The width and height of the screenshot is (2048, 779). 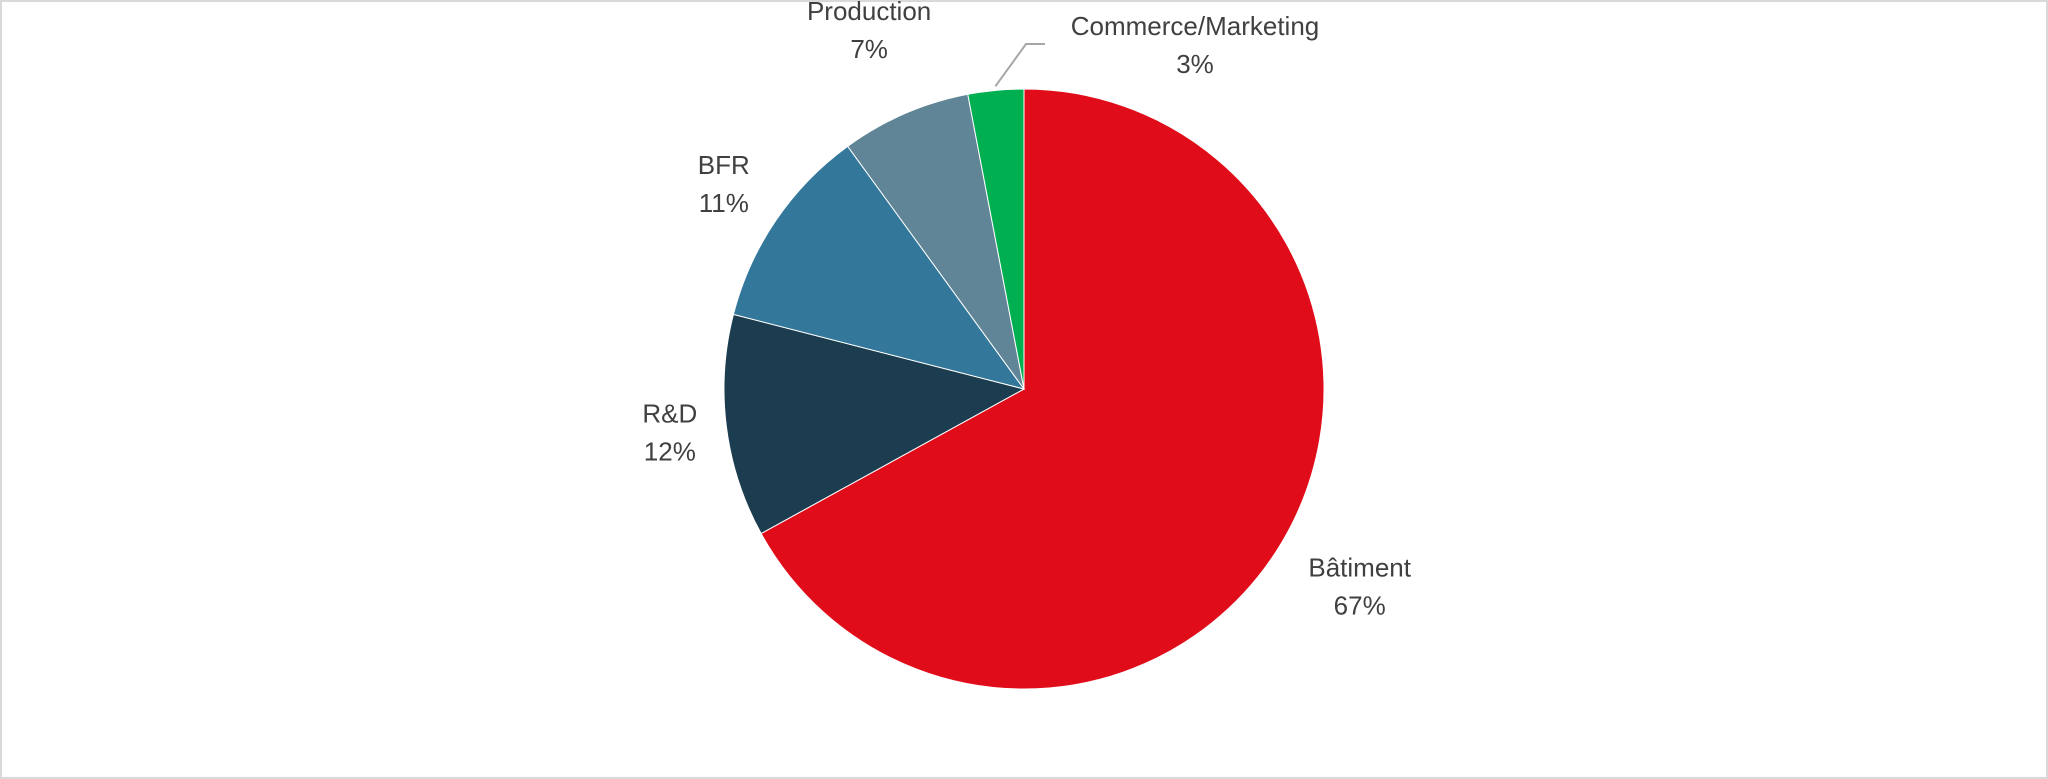 What do you see at coordinates (869, 13) in the screenshot?
I see `slice-label: Production` at bounding box center [869, 13].